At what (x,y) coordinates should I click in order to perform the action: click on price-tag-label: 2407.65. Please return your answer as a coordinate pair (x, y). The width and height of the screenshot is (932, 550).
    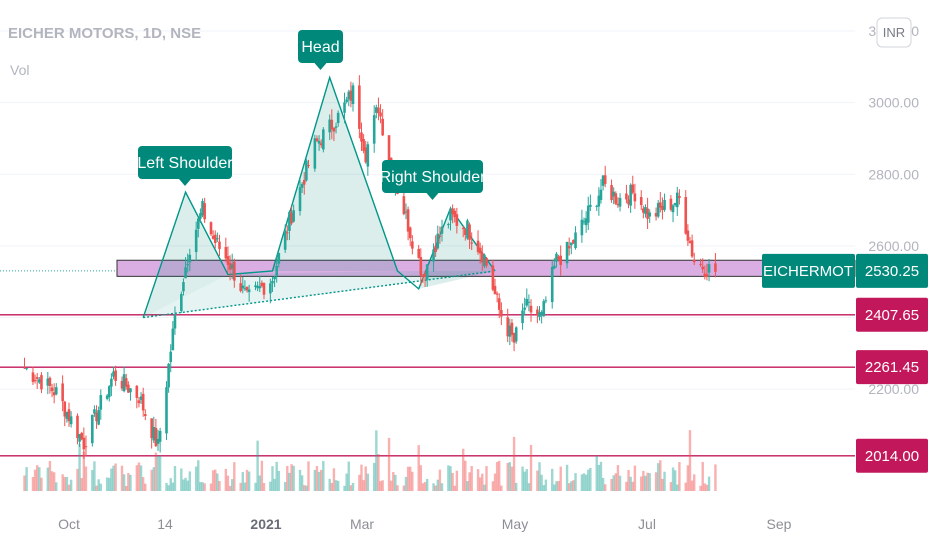
    Looking at the image, I should click on (892, 315).